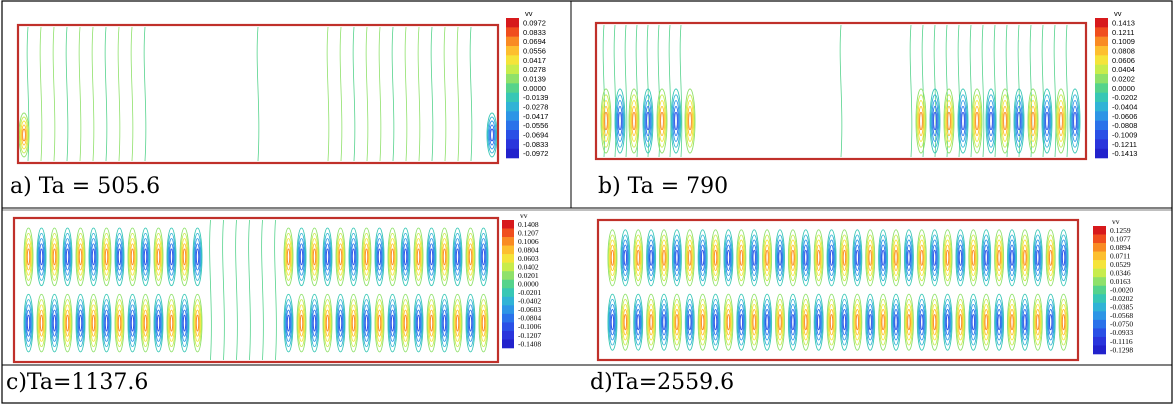 The image size is (1174, 405). Describe the element at coordinates (1124, 153) in the screenshot. I see `legend-label: -0.1413` at that location.